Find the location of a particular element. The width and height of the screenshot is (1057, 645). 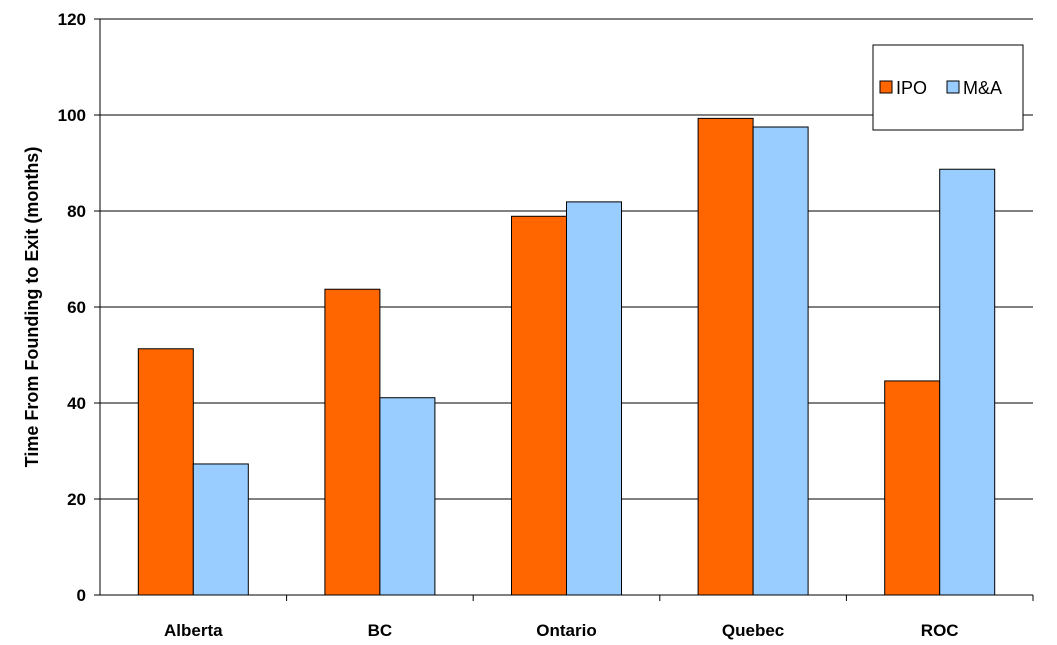

y-tick-label: 60 is located at coordinates (76, 307).